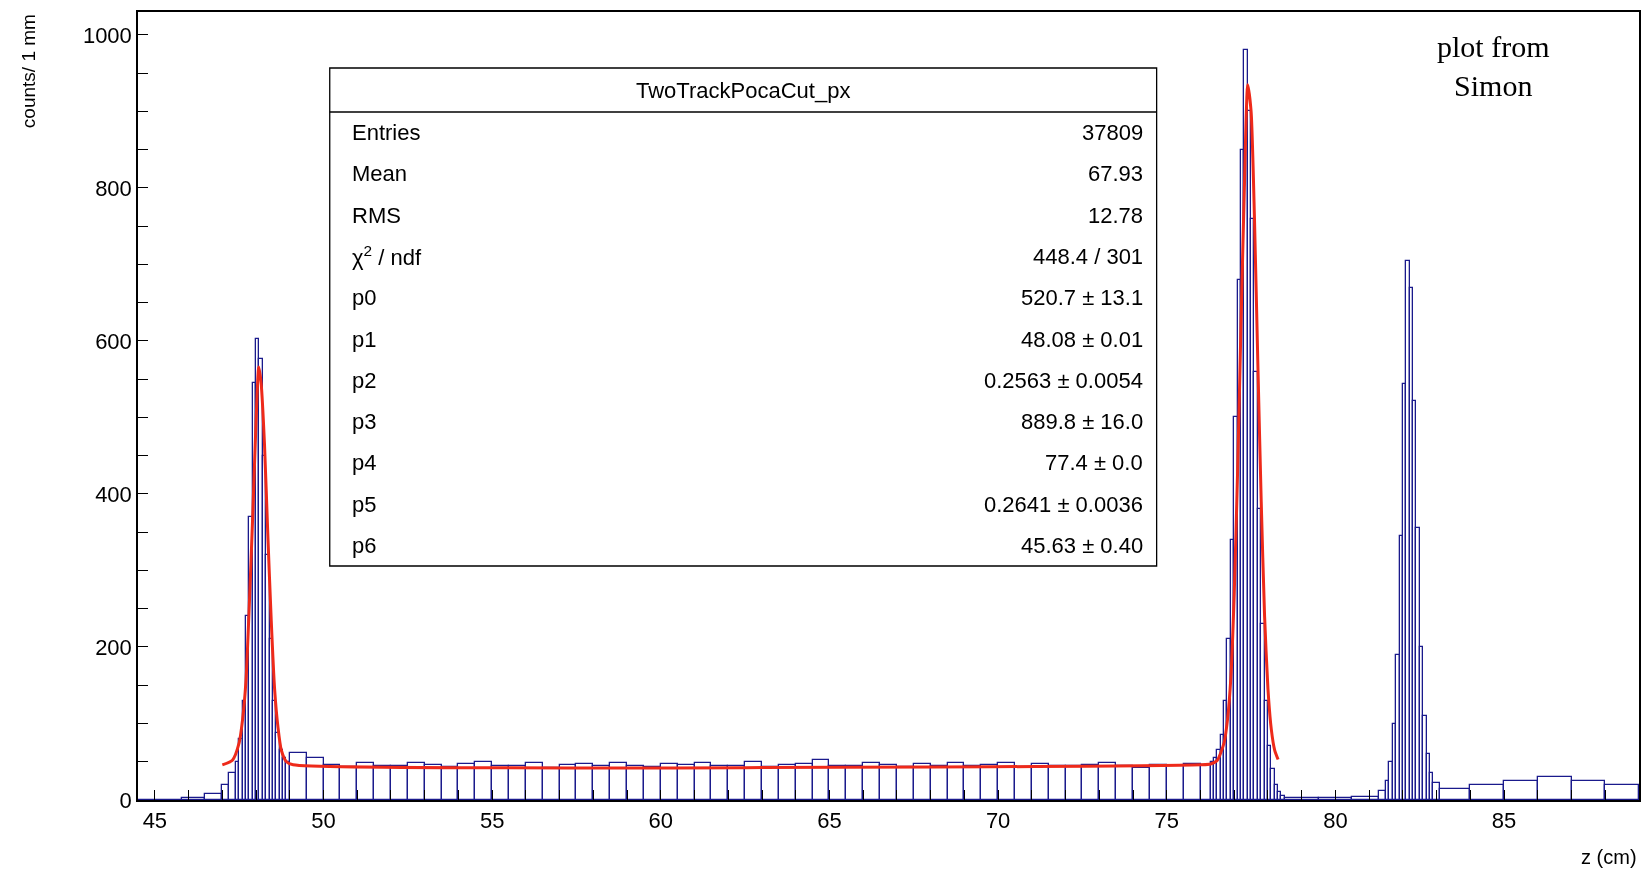  I want to click on y-tick-label: 800, so click(113, 188).